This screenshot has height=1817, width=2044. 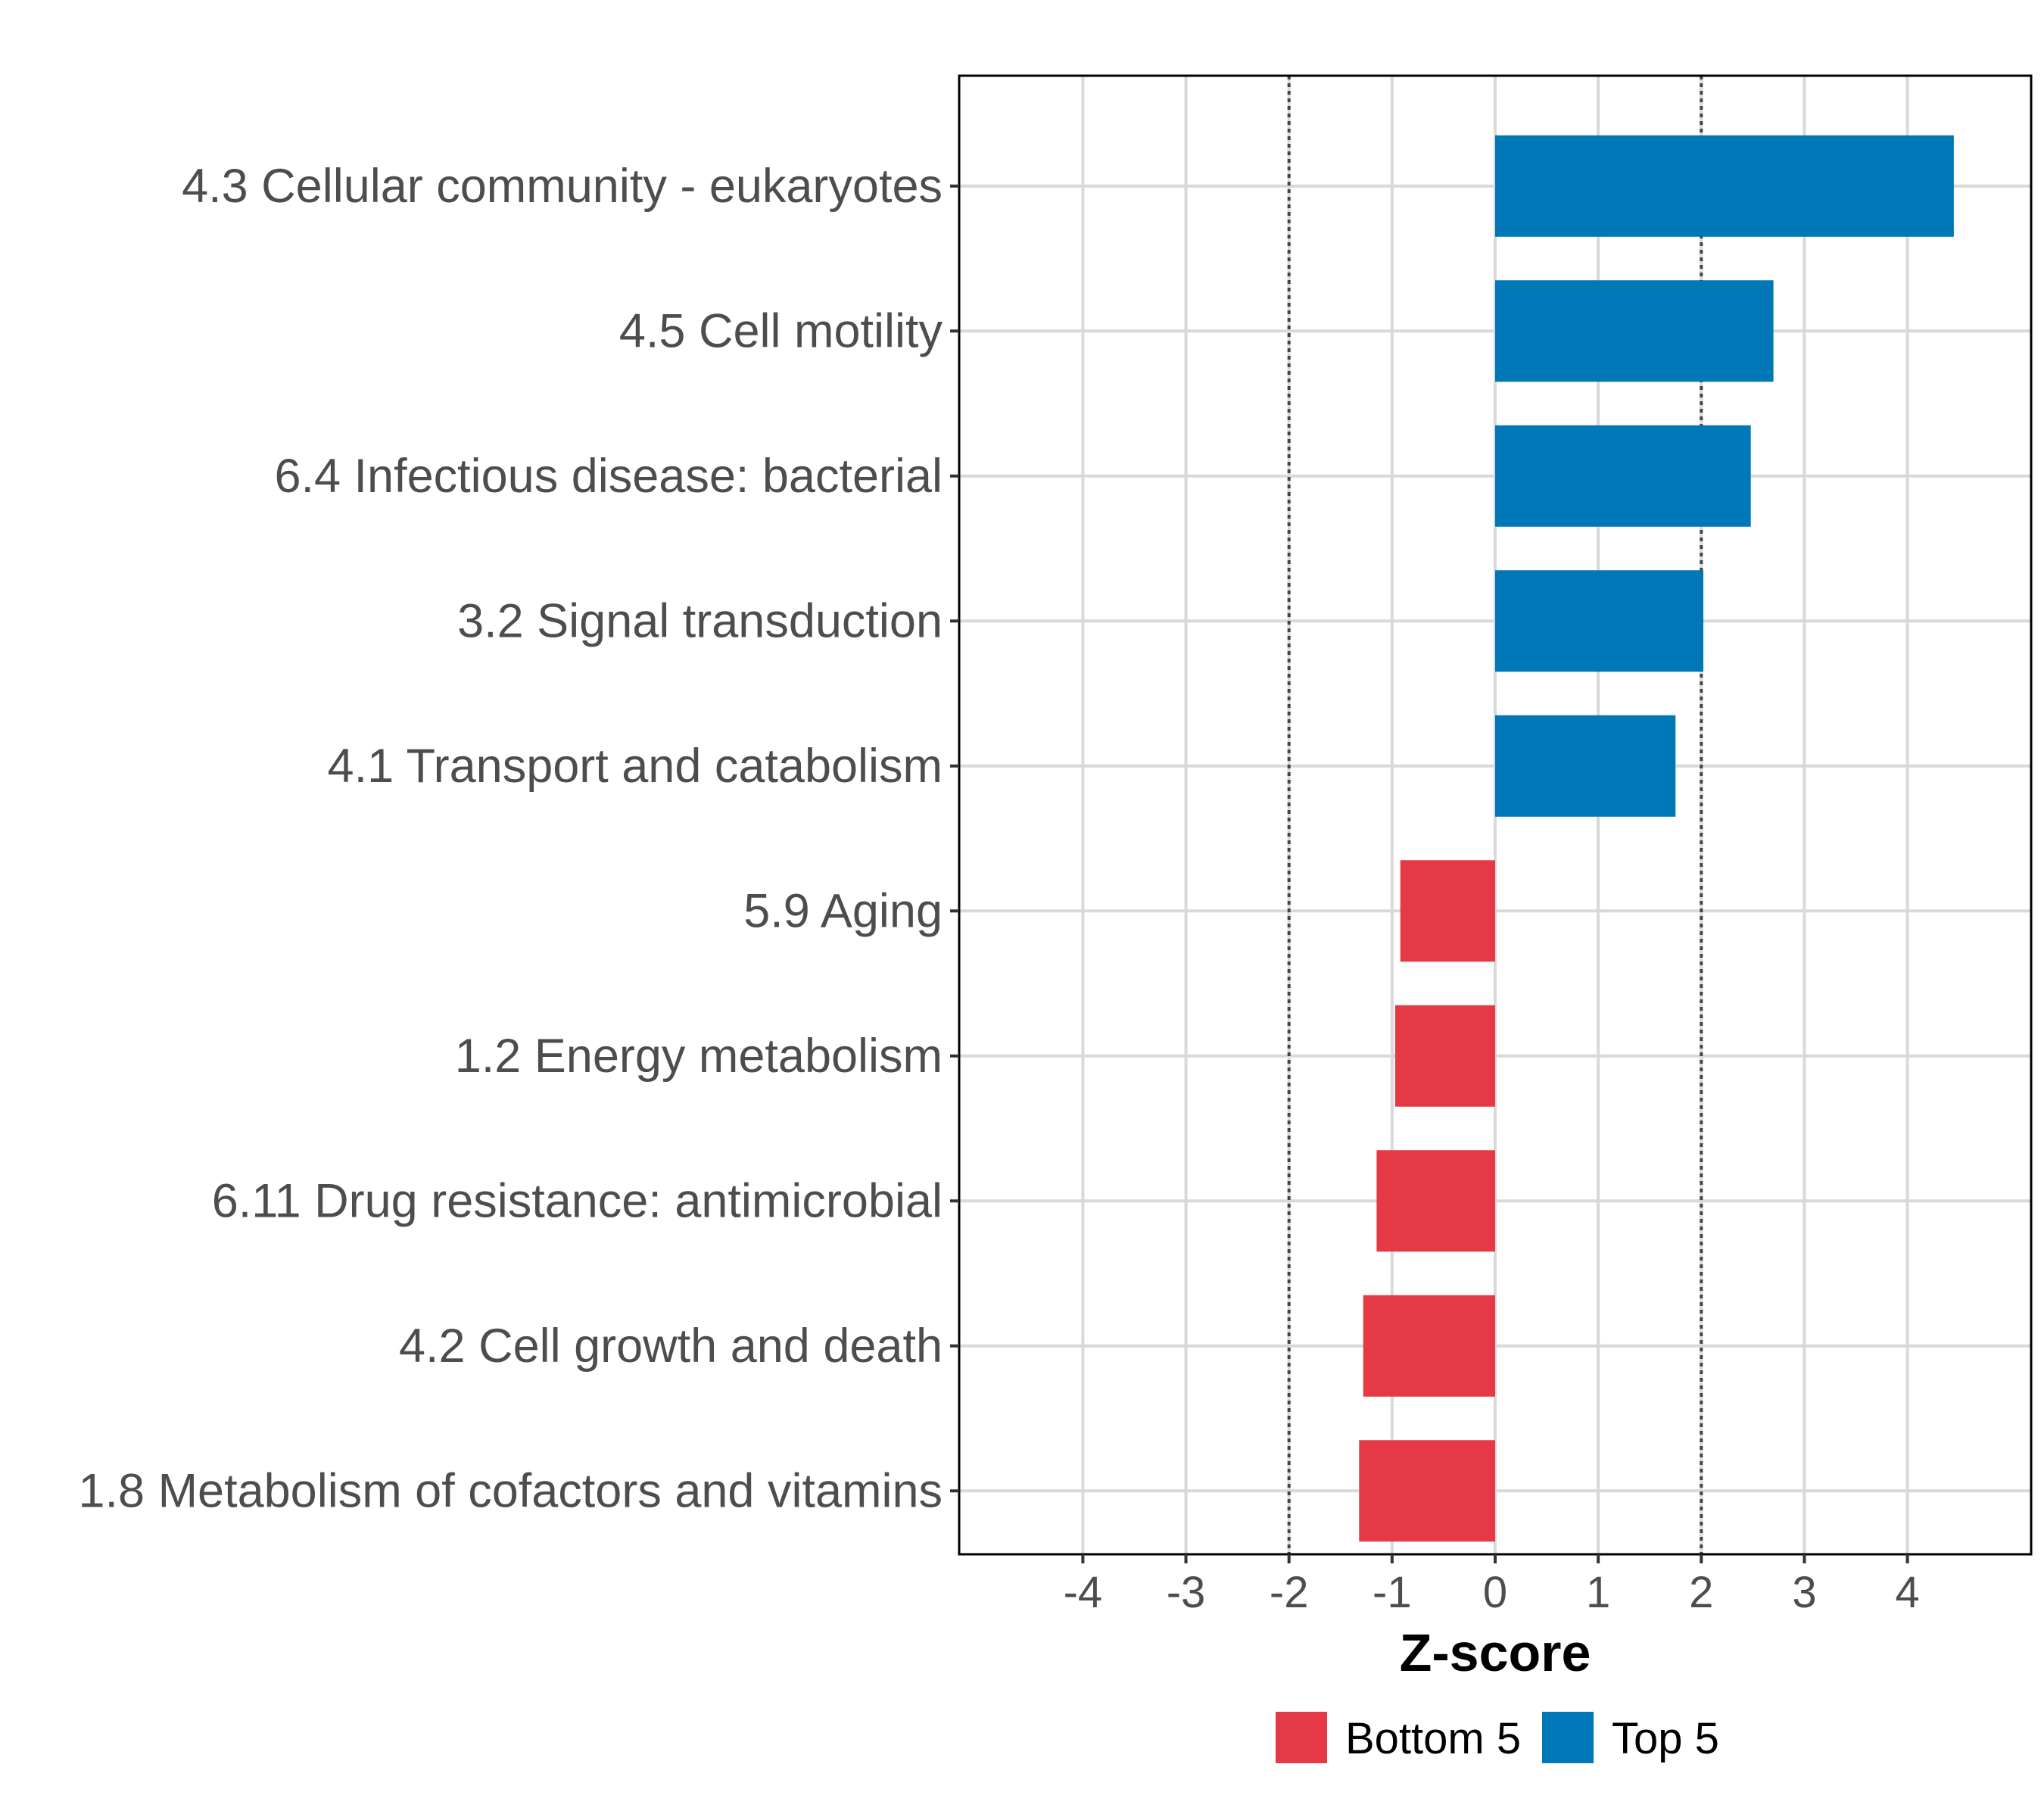 I want to click on x-tick-label: 1, so click(x=1598, y=1592).